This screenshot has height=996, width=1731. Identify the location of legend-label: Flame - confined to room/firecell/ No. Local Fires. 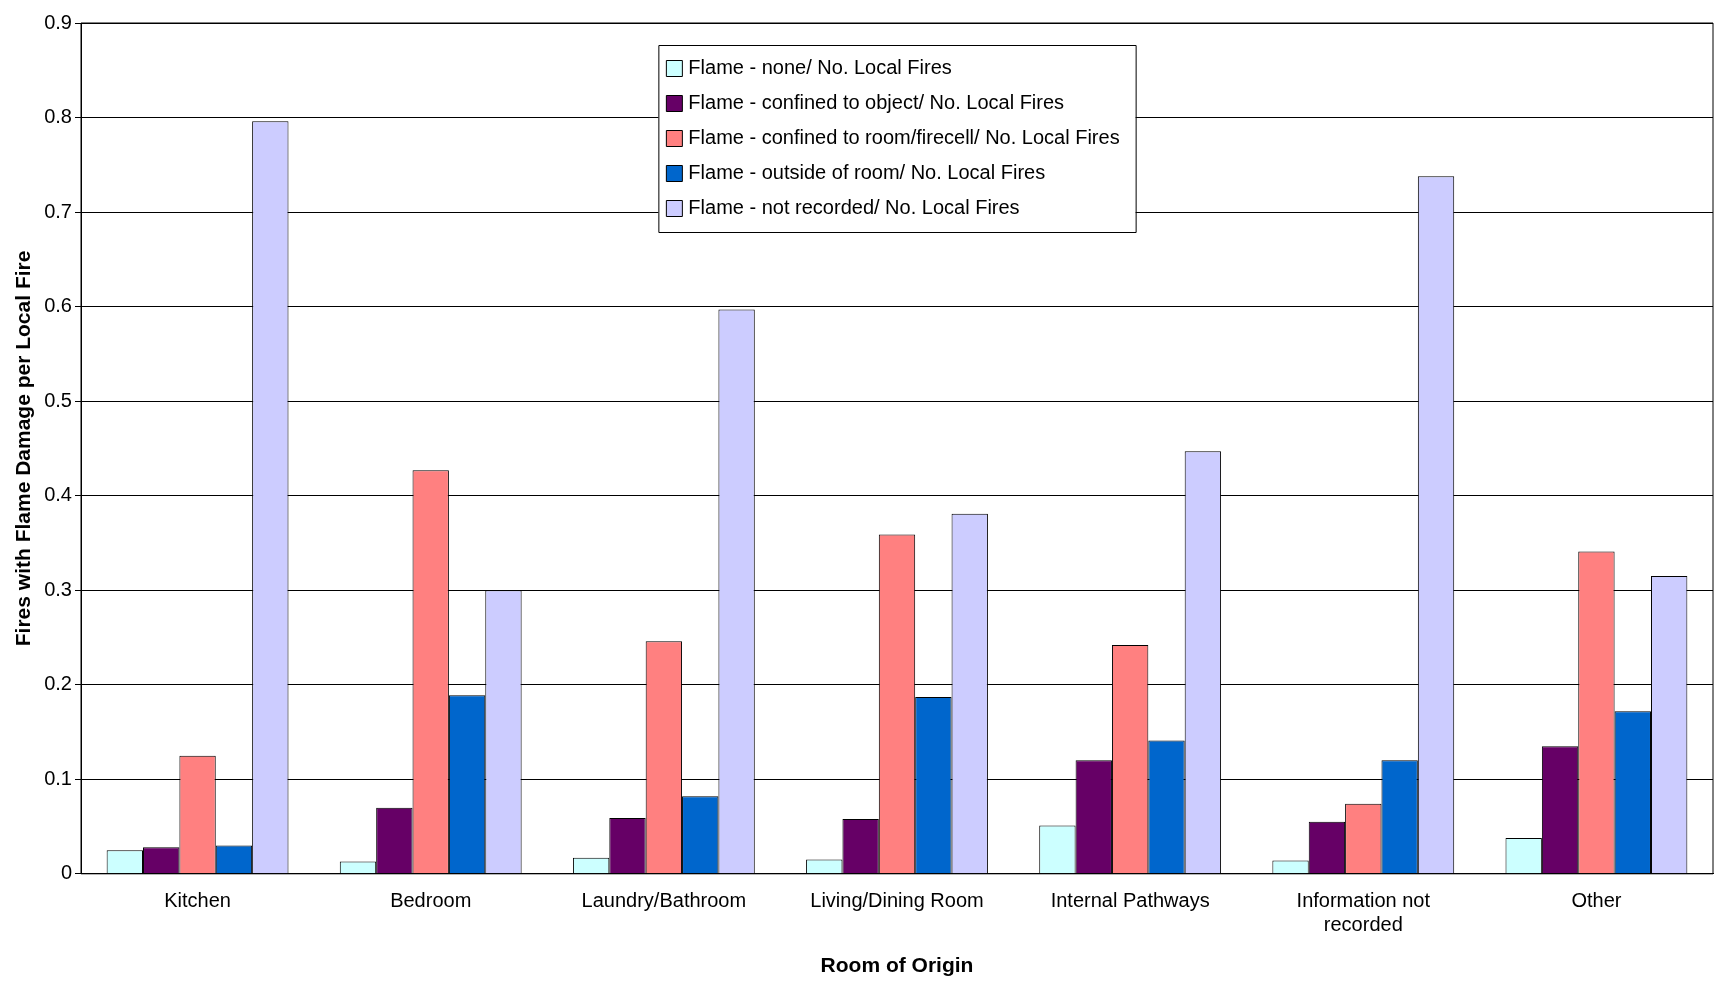
(904, 137).